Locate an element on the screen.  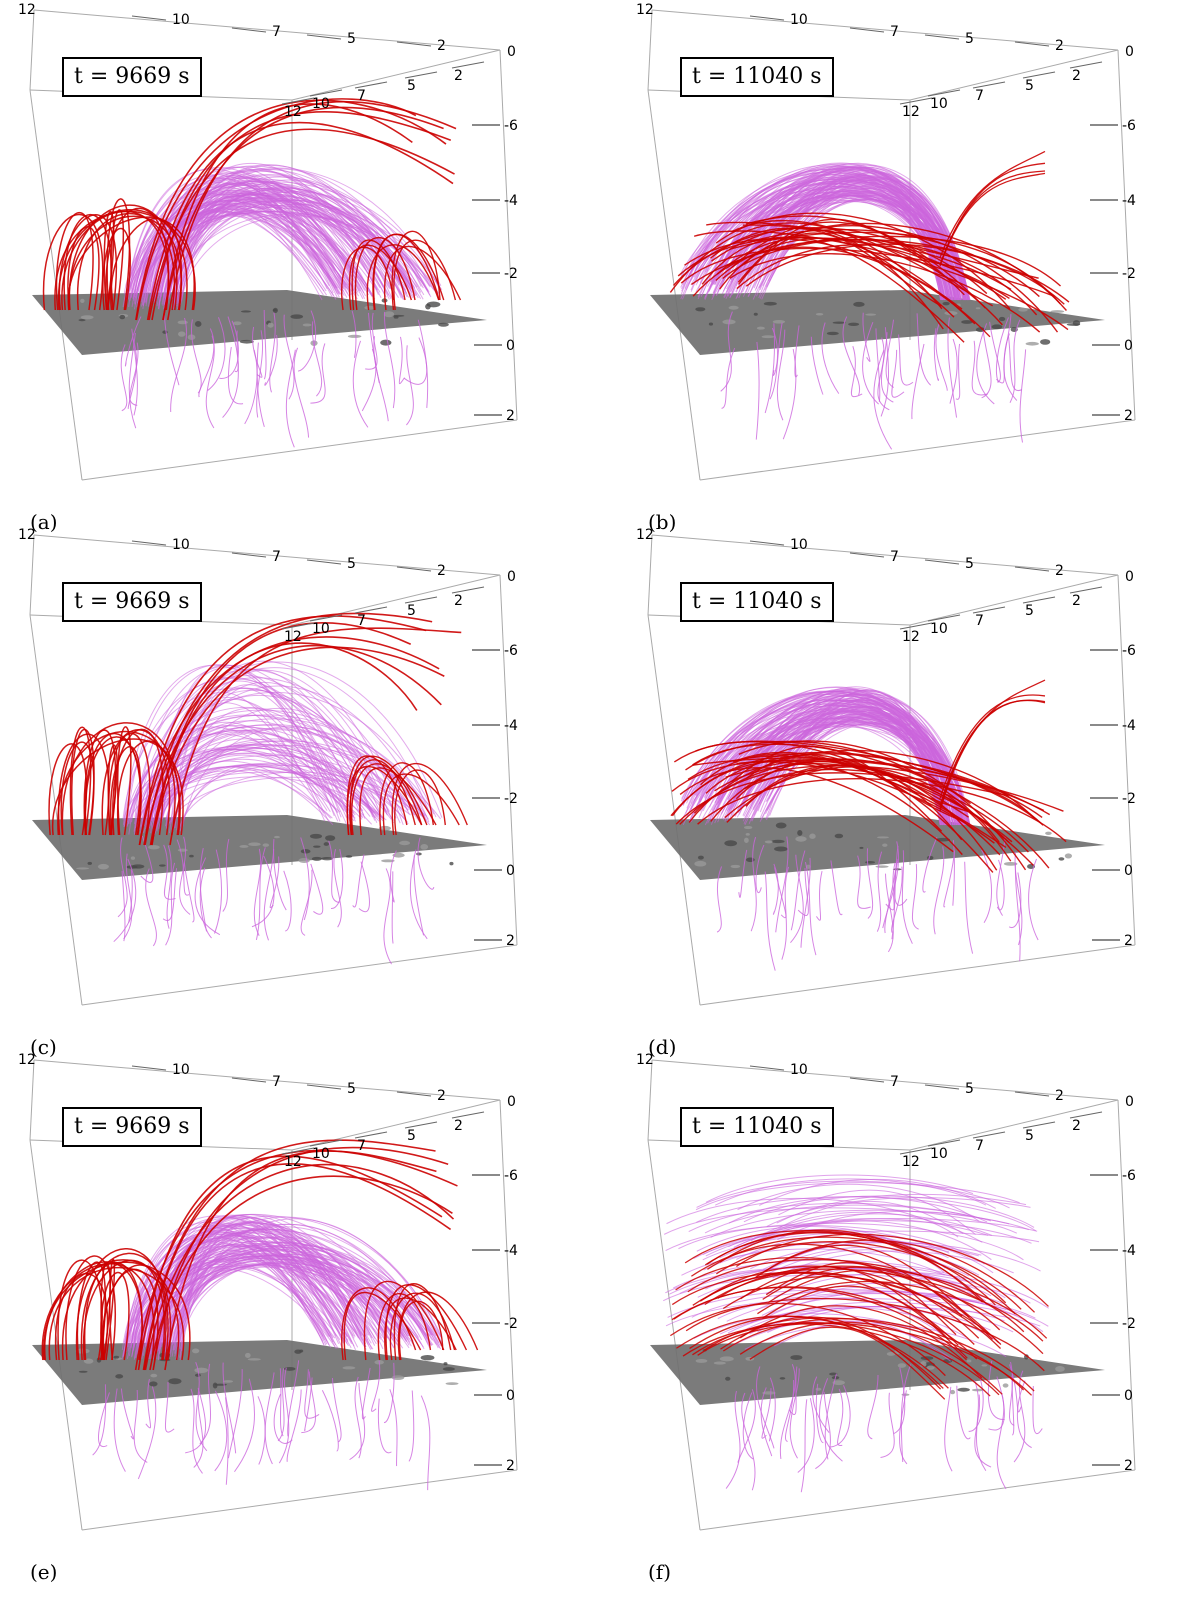
tick-label-top: 0 is located at coordinates (1129, 577).